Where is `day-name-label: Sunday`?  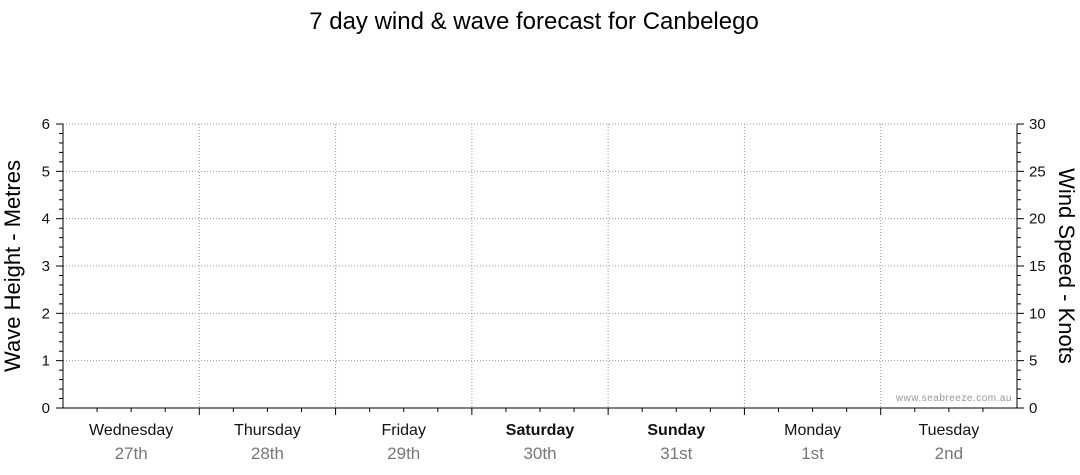
day-name-label: Sunday is located at coordinates (676, 430).